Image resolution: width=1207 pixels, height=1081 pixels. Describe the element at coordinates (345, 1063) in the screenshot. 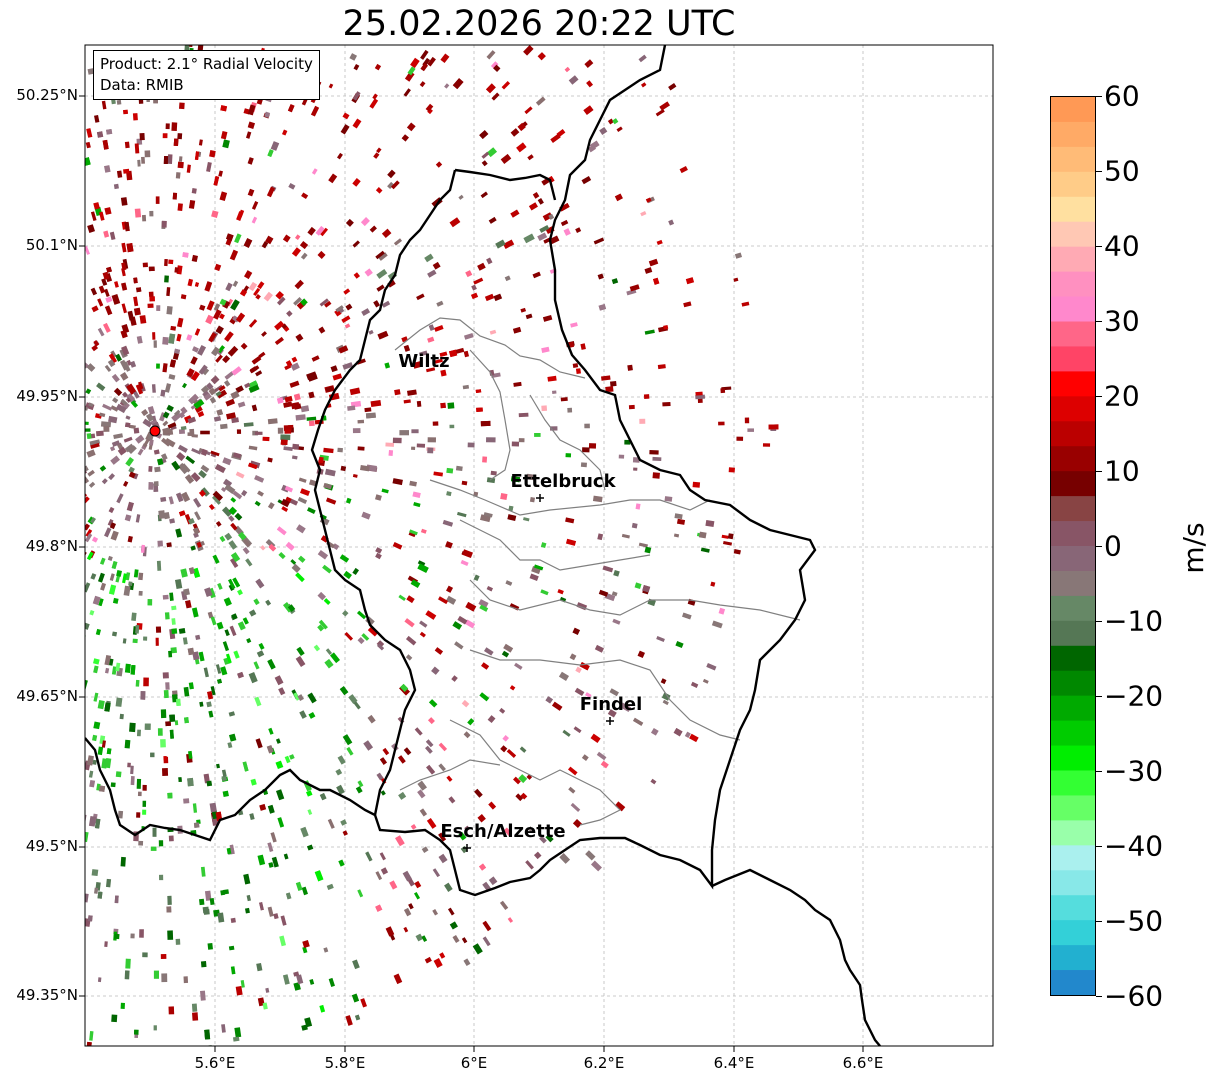

I see `lon-tick-label: 5.8°E` at that location.